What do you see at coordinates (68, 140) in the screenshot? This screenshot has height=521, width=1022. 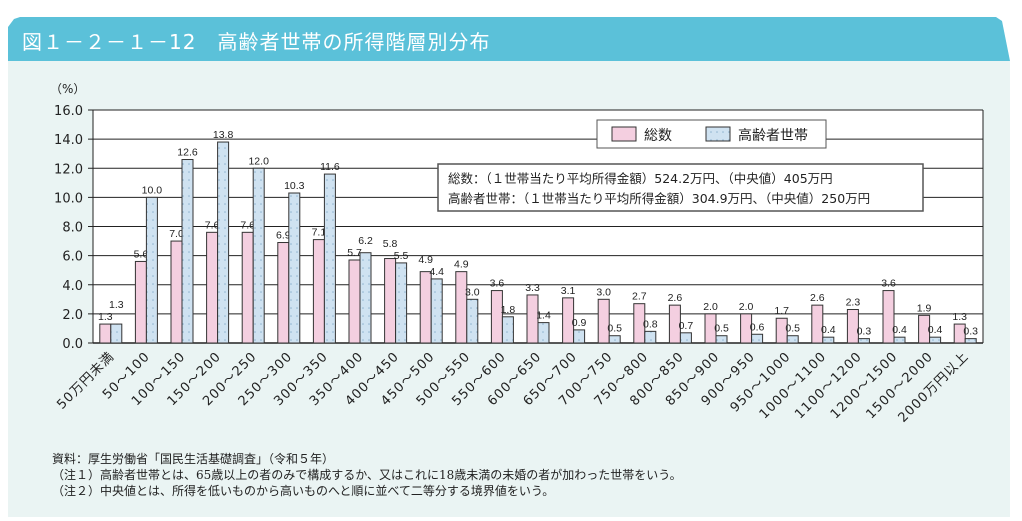 I see `y-tick-label: 14.0` at bounding box center [68, 140].